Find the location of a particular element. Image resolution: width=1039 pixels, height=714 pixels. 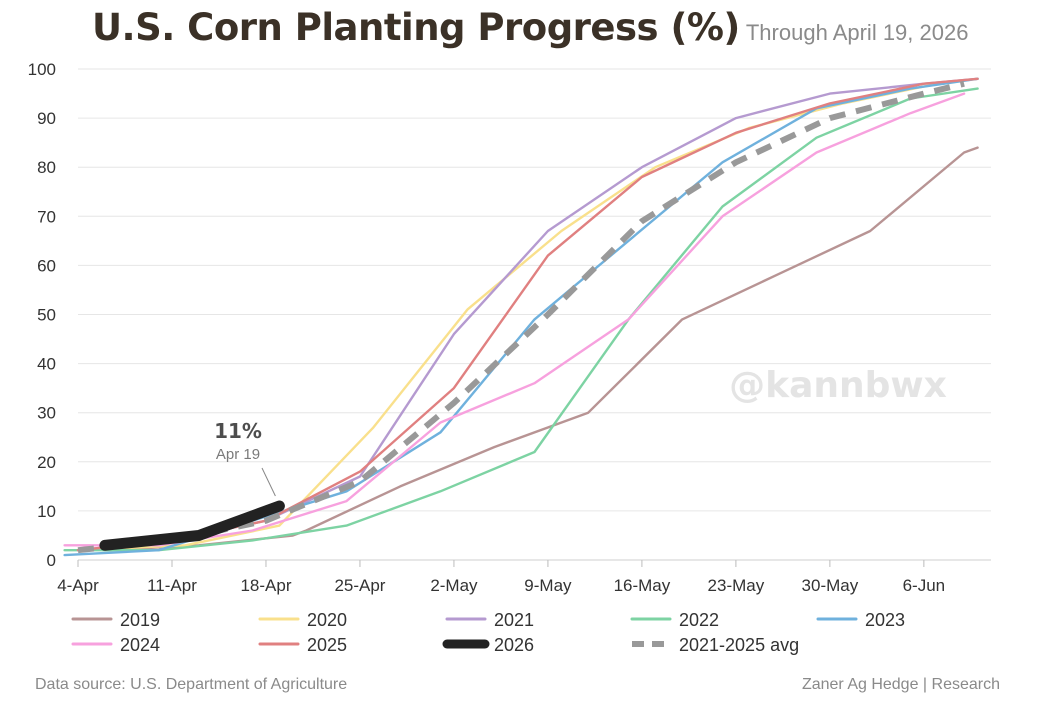

legend-label: 2026 is located at coordinates (514, 645).